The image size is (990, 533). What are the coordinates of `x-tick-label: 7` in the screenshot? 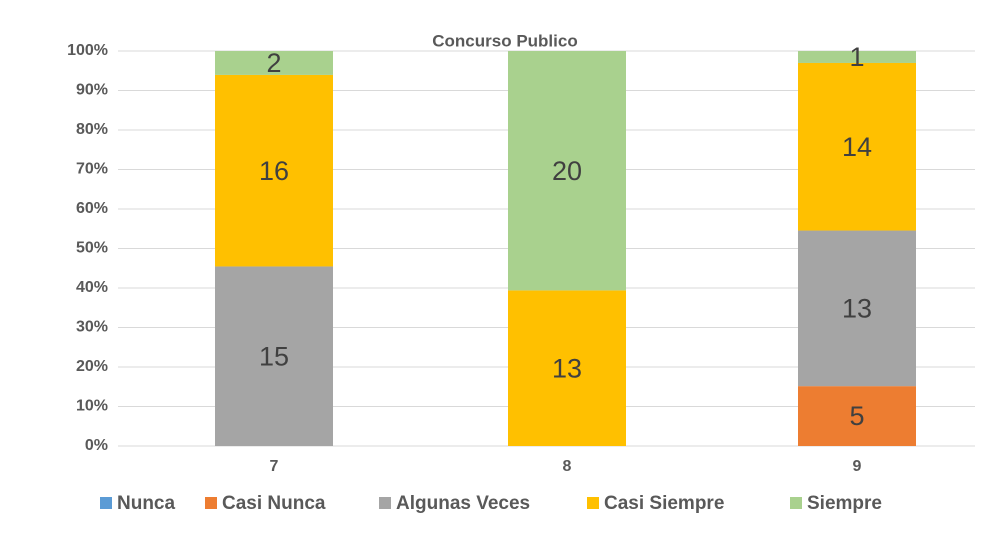 It's located at (274, 466).